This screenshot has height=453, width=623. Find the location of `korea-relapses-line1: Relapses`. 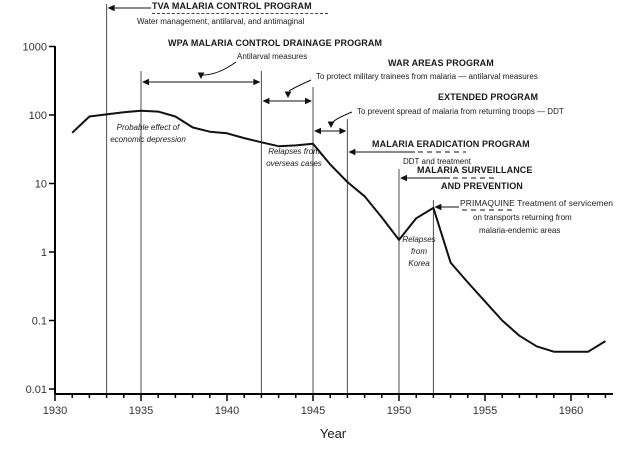

korea-relapses-line1: Relapses is located at coordinates (419, 239).